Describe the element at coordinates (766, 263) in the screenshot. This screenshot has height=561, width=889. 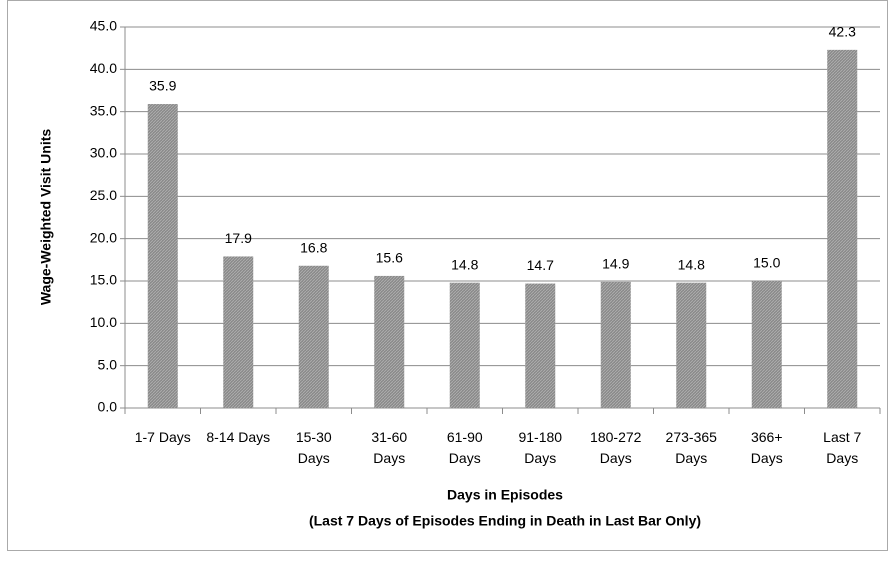
I see `data-label: 15.0` at that location.